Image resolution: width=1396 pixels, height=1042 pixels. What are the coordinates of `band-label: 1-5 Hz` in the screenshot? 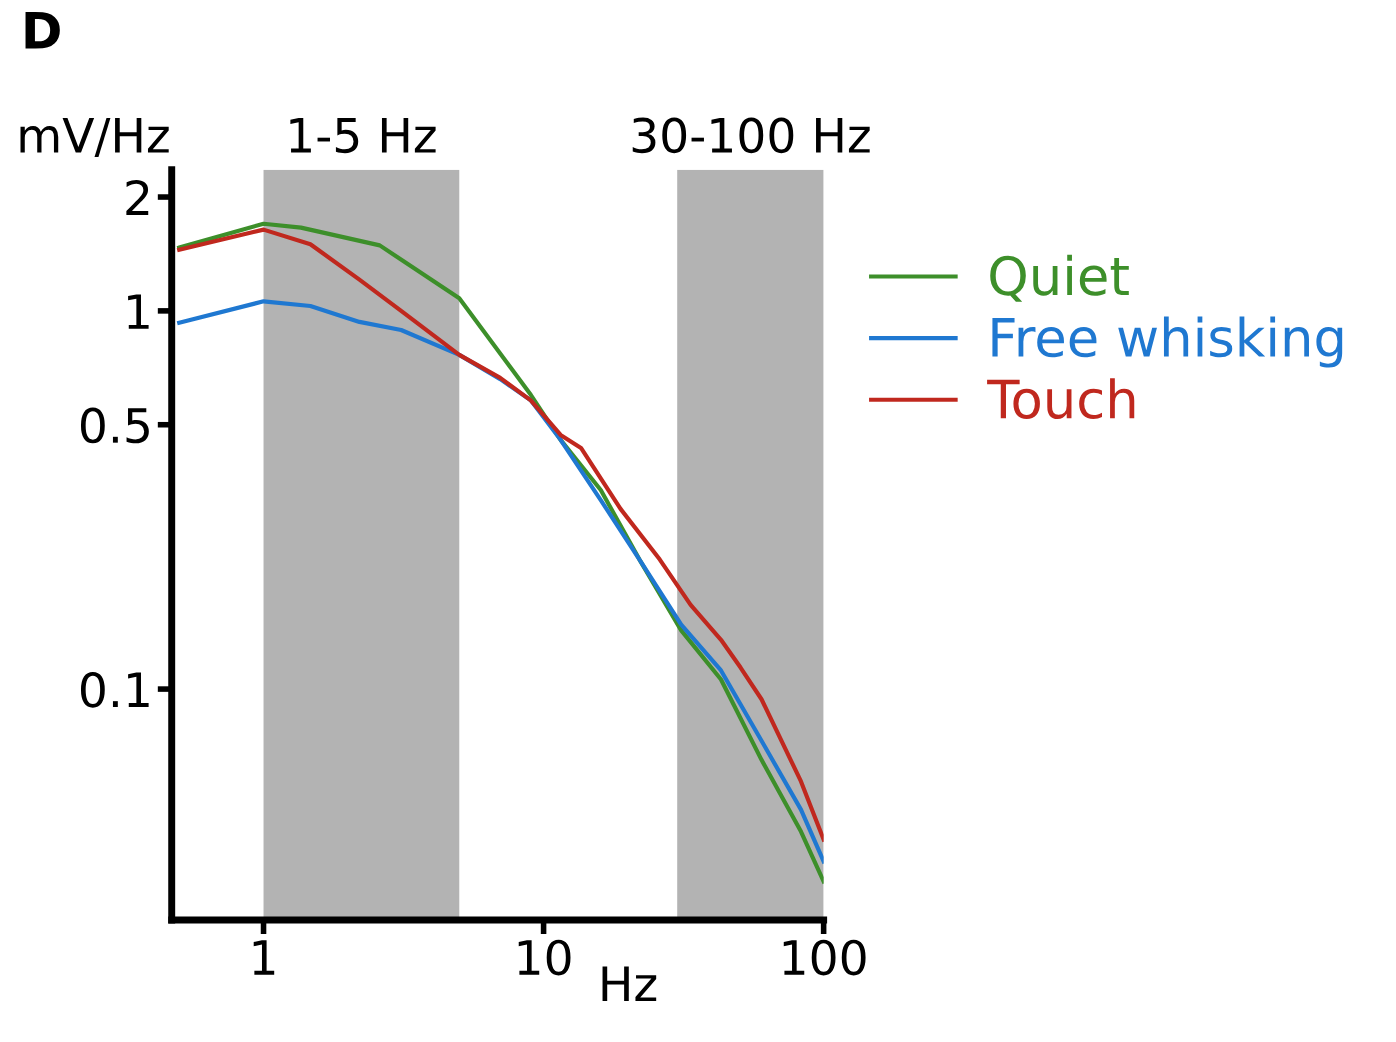 It's located at (363, 136).